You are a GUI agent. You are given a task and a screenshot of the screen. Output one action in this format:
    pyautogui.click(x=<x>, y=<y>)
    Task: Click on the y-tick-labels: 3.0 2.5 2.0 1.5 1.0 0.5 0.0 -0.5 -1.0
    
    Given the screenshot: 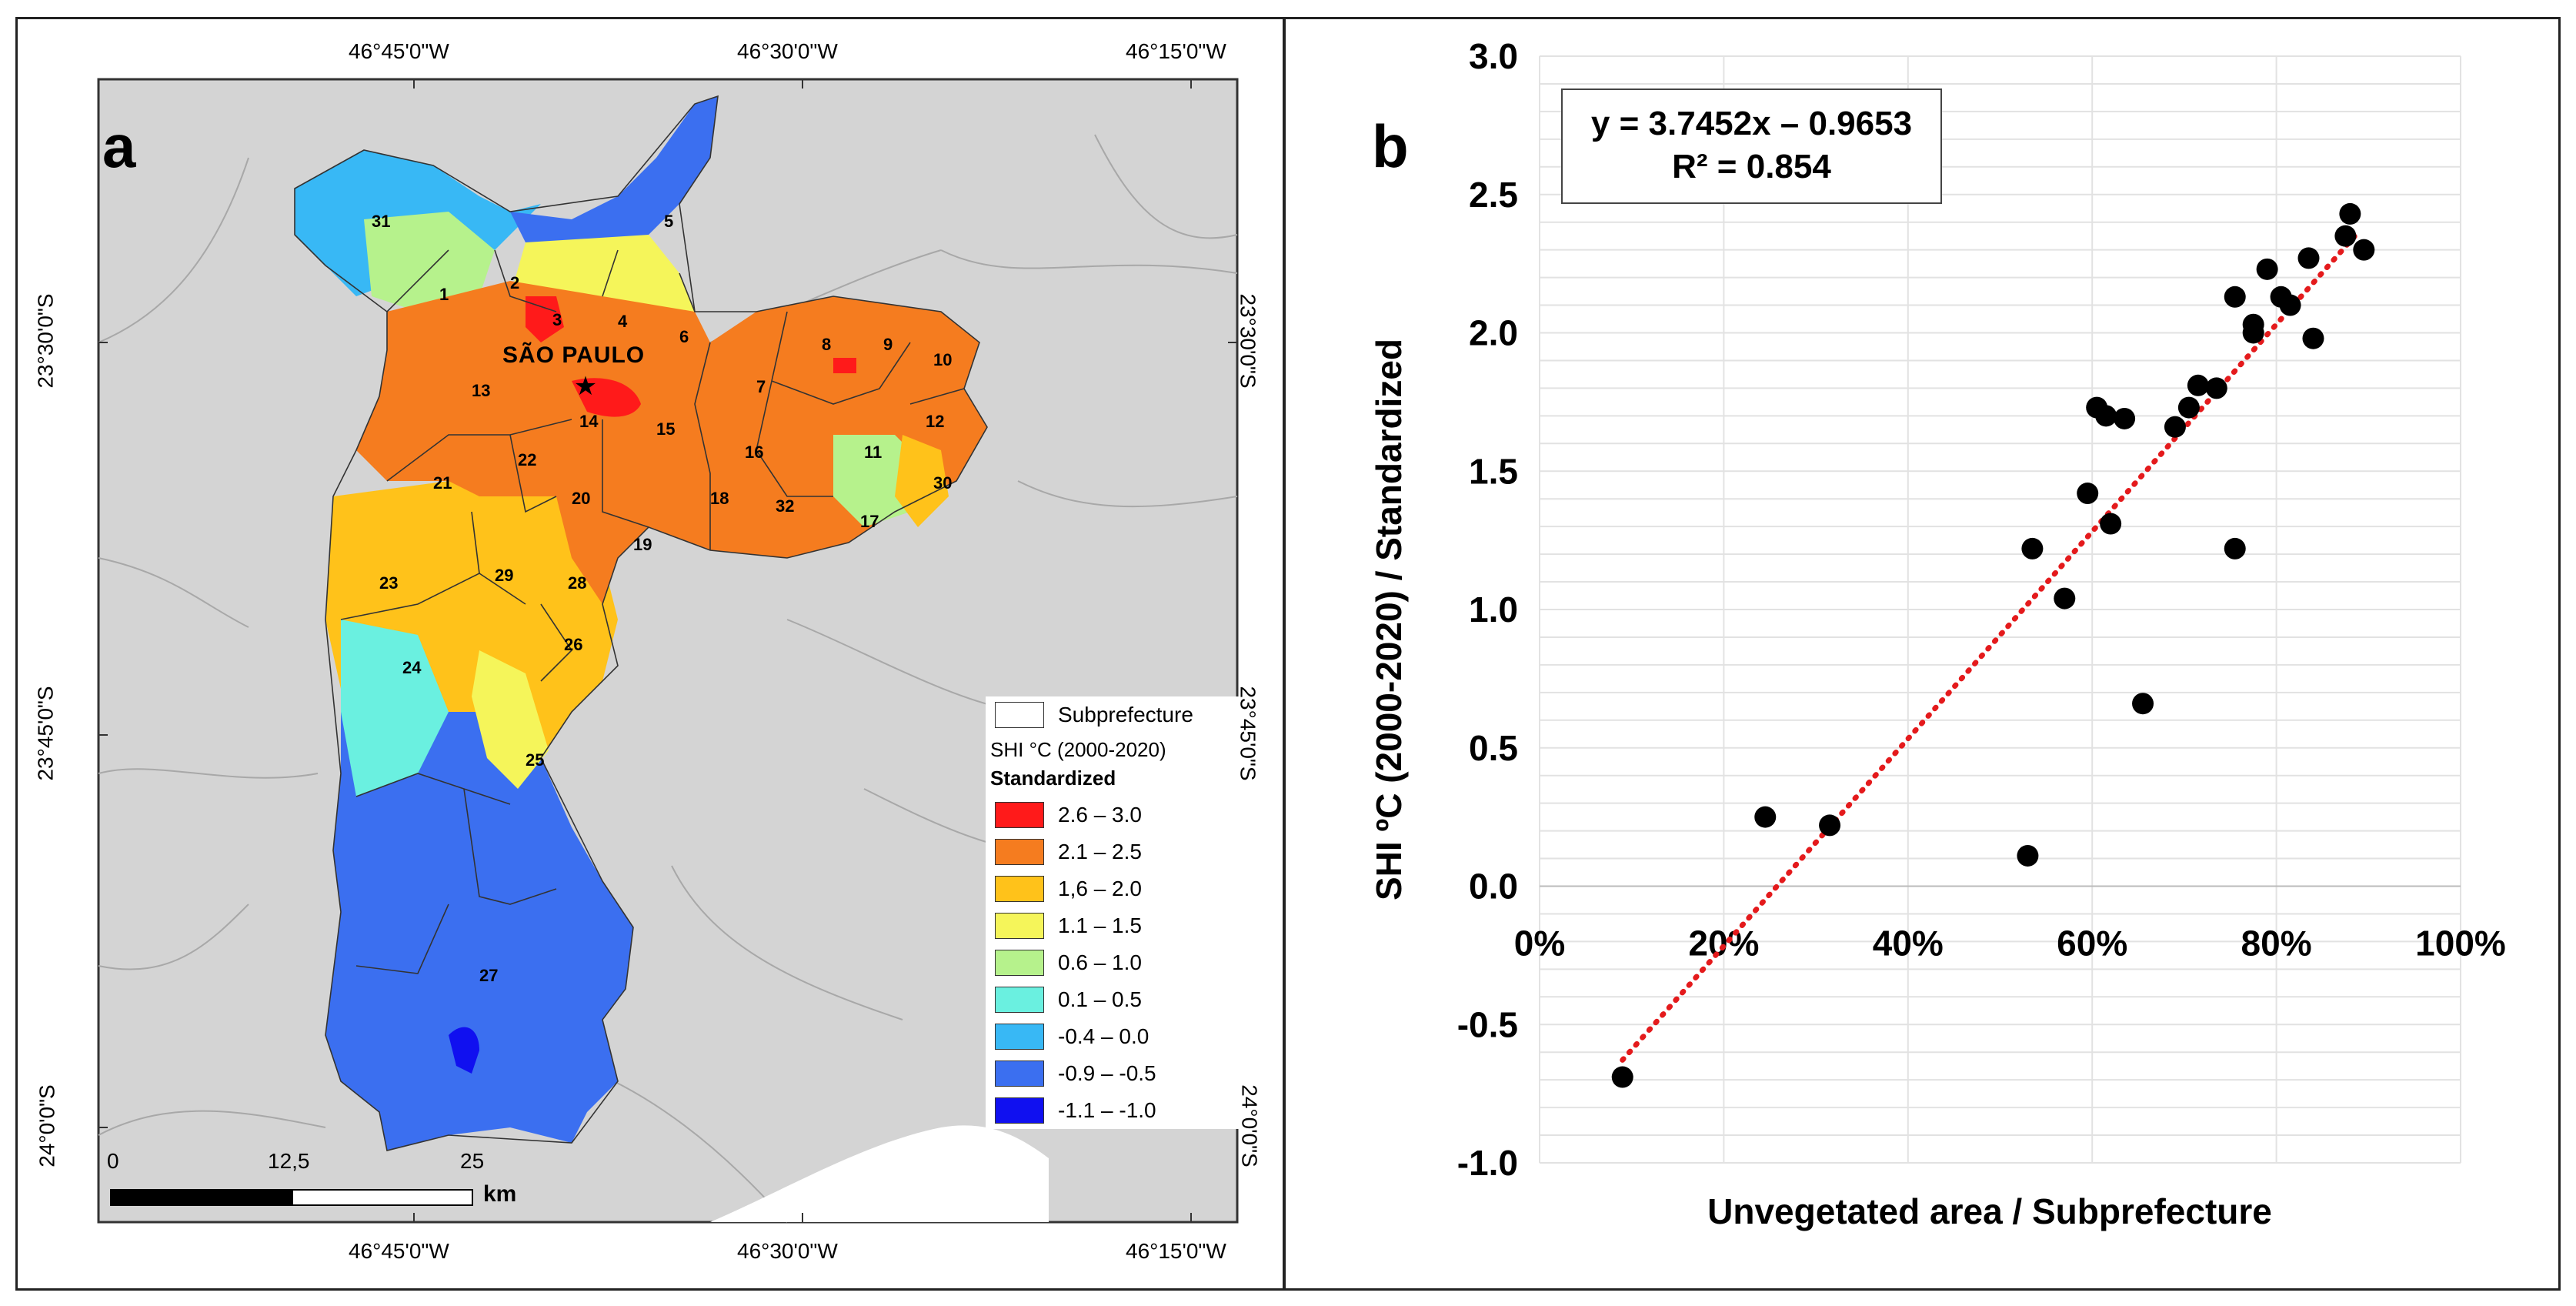 What is the action you would take?
    pyautogui.click(x=1487, y=609)
    